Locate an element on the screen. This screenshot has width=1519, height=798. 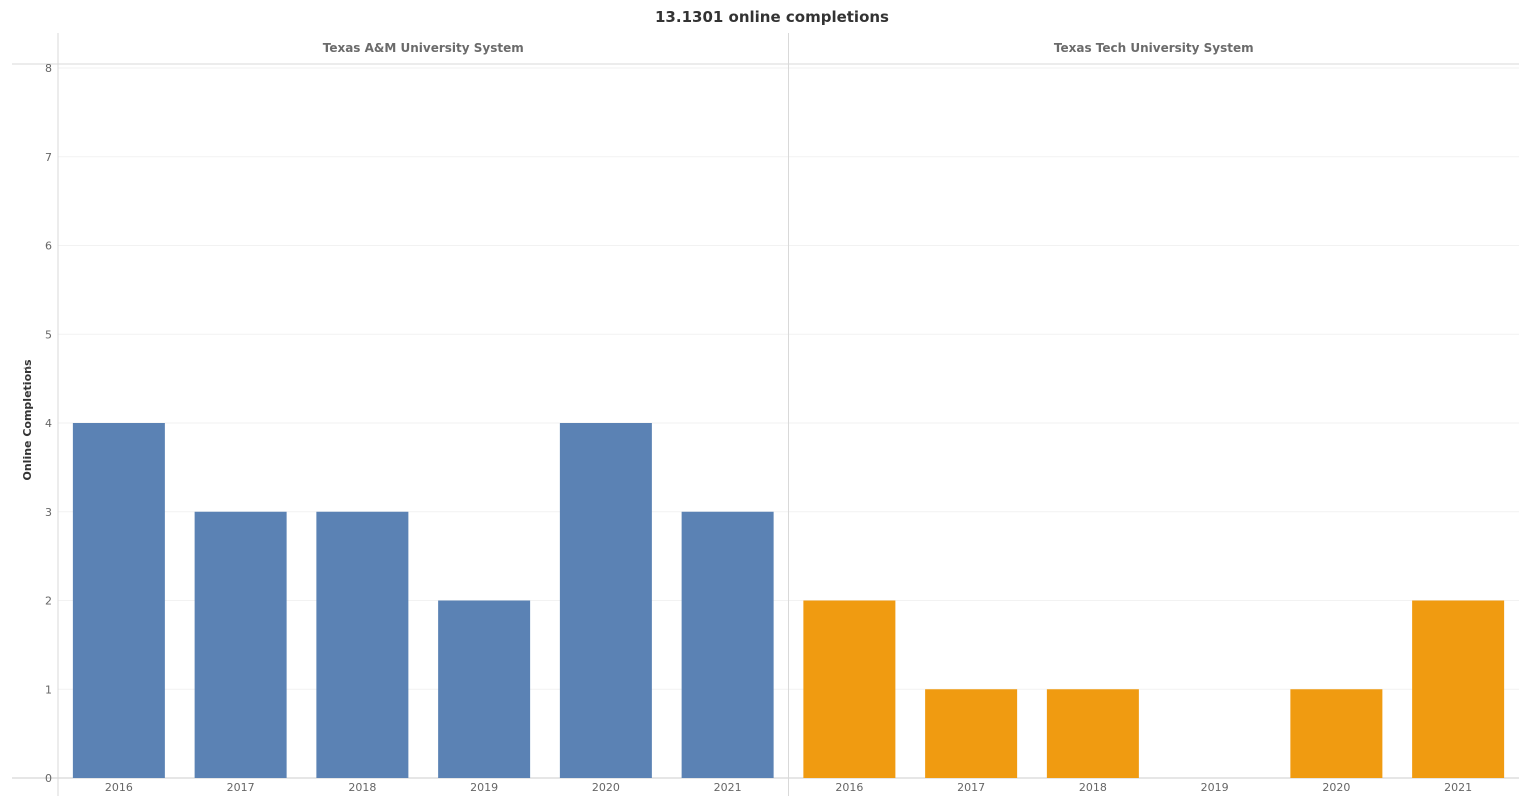
panel-header: Texas A&M University System is located at coordinates (423, 48).